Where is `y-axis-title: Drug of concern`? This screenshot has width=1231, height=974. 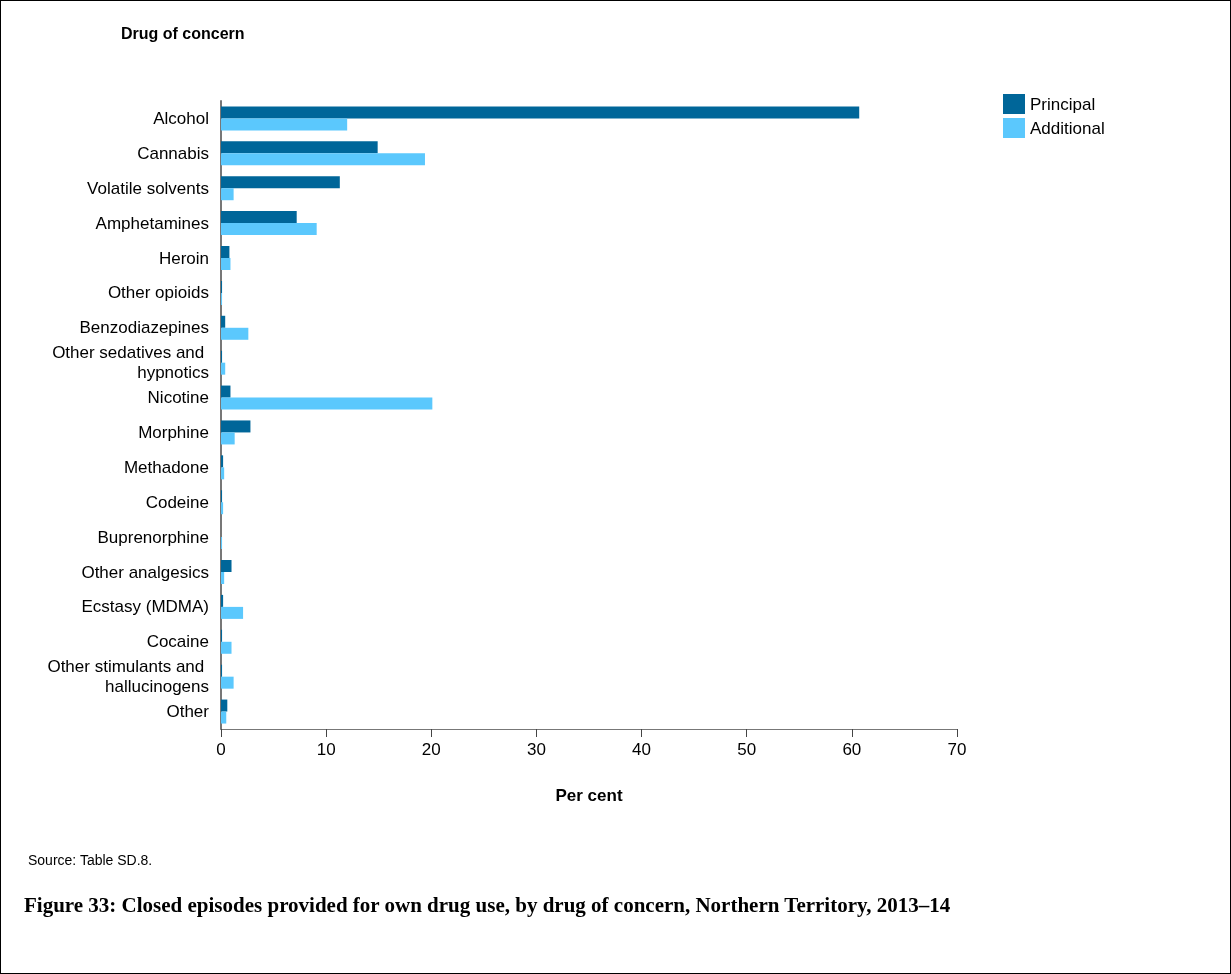
y-axis-title: Drug of concern is located at coordinates (183, 33).